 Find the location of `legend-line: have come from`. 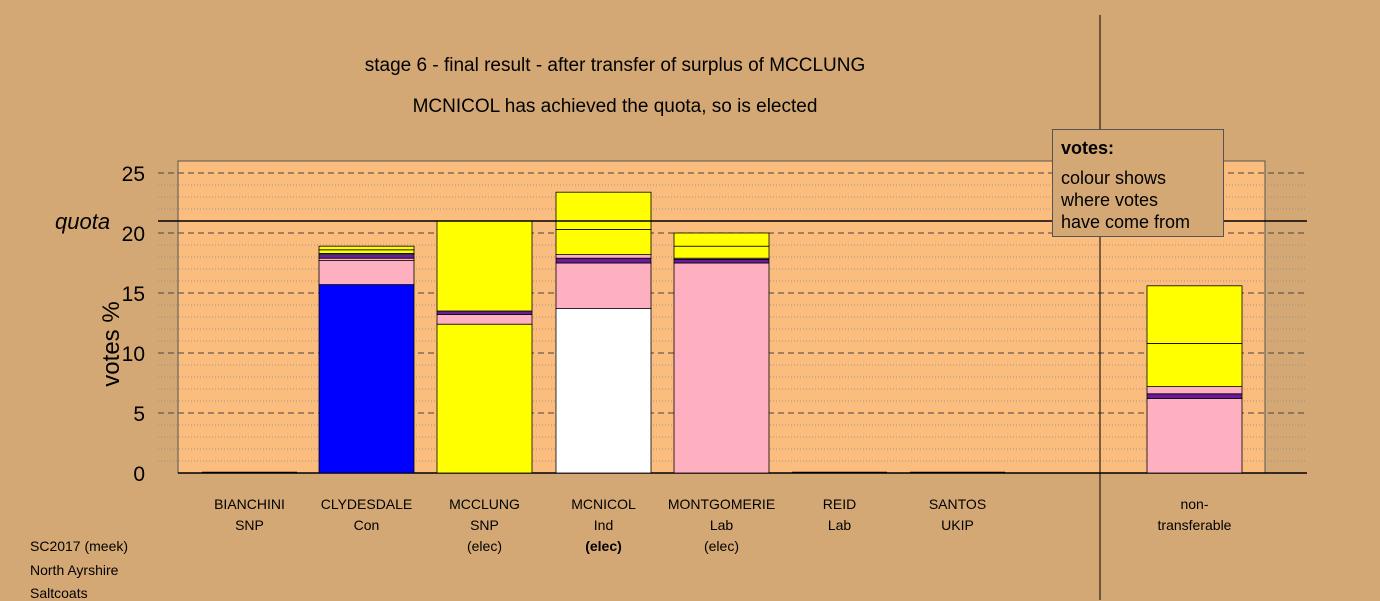

legend-line: have come from is located at coordinates (1126, 222).